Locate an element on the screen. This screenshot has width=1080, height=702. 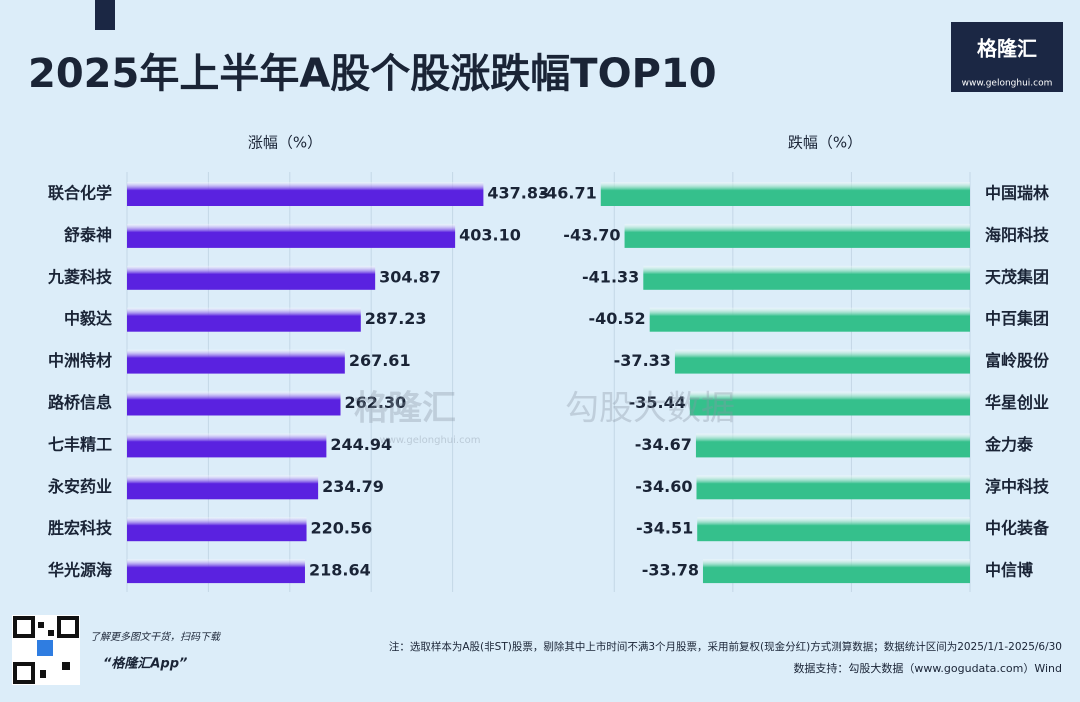
value-label: 262.30 is located at coordinates (376, 402).